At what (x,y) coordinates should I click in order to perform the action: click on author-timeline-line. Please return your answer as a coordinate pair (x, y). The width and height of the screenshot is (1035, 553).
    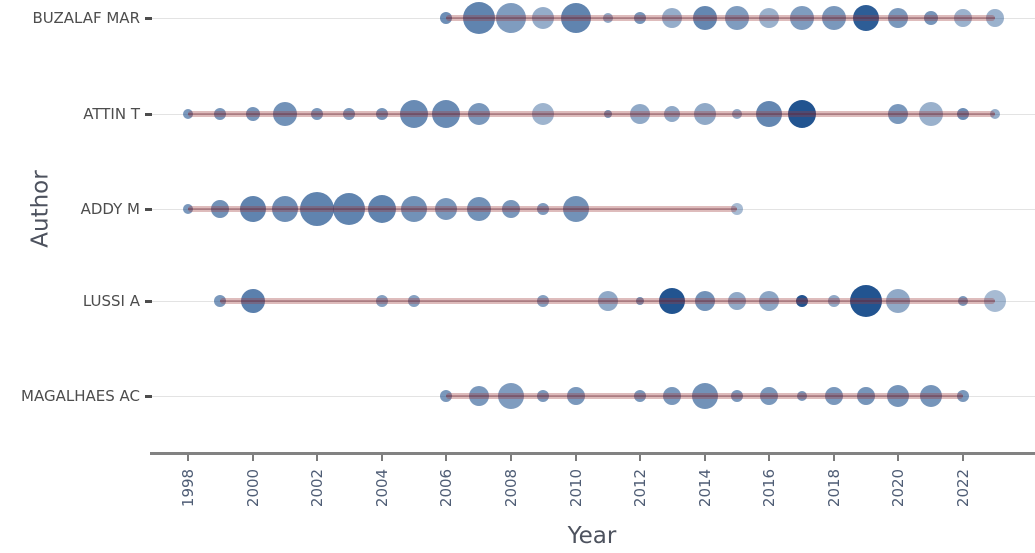
    Looking at the image, I should click on (608, 301).